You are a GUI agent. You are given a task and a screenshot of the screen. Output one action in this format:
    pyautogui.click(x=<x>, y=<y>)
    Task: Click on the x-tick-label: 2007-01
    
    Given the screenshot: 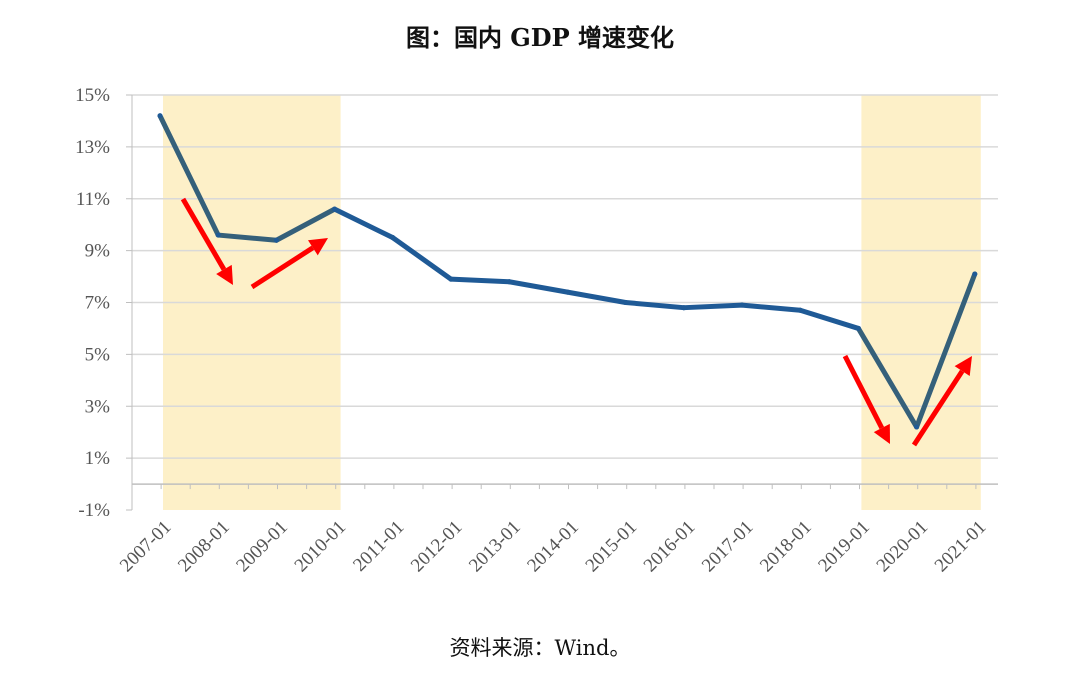 What is the action you would take?
    pyautogui.click(x=146, y=547)
    